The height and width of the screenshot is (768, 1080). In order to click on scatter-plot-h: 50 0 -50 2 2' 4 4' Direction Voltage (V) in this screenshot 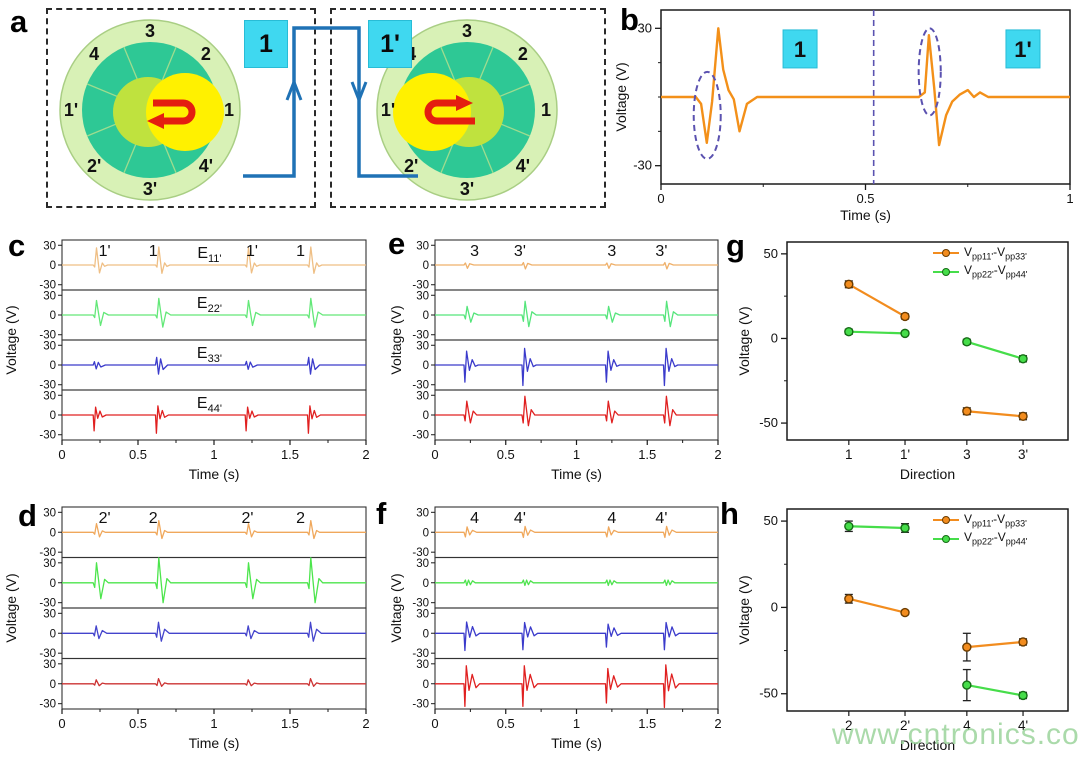, I will do `click(902, 630)`.